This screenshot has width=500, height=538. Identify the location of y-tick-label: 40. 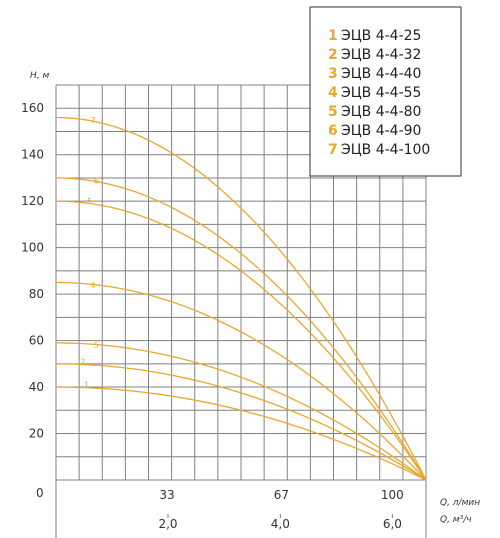
(36, 387).